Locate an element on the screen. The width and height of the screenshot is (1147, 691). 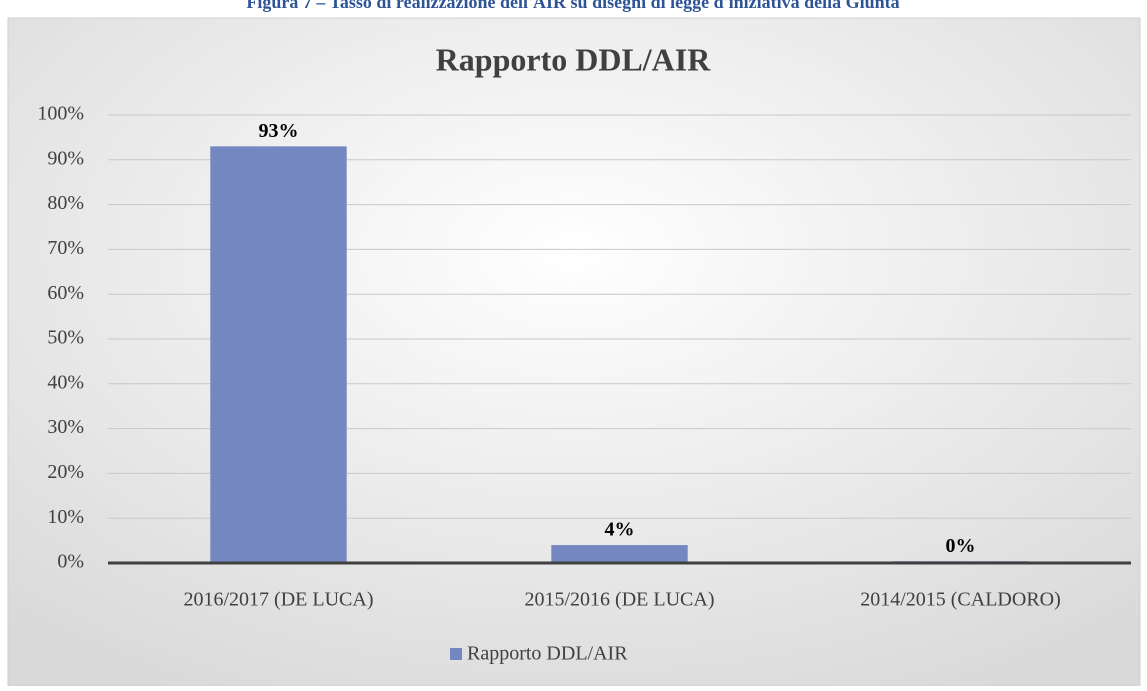
y-tick-label: 10% is located at coordinates (65, 517).